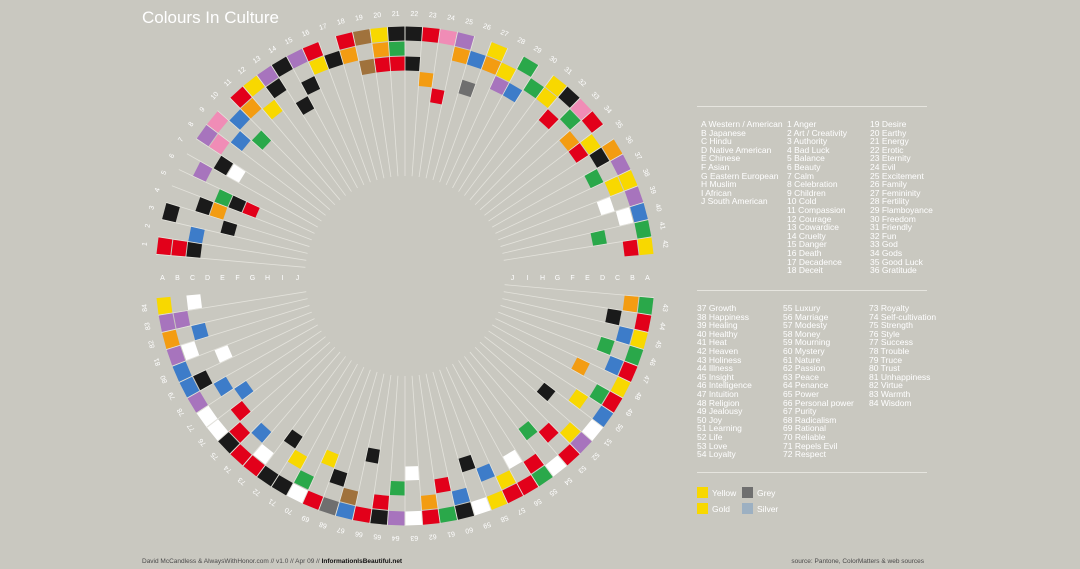  Describe the element at coordinates (806, 316) in the screenshot. I see `legend-entry: 56 Marriage` at that location.